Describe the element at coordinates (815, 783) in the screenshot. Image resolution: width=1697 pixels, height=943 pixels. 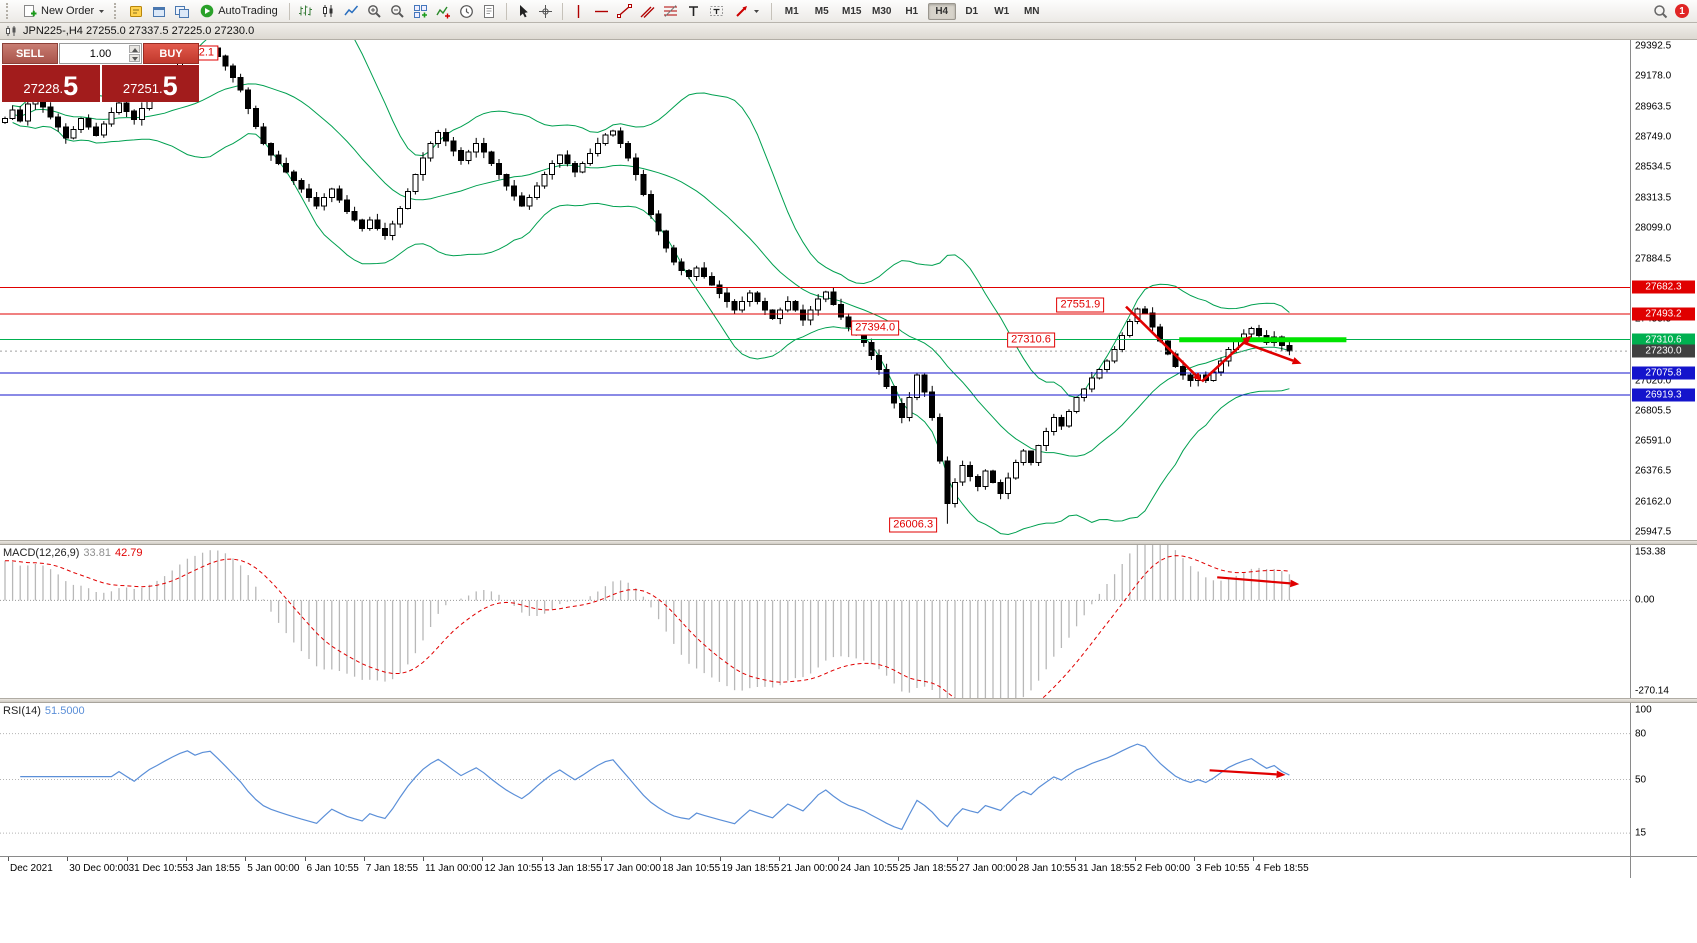
I see `rsi-chart` at that location.